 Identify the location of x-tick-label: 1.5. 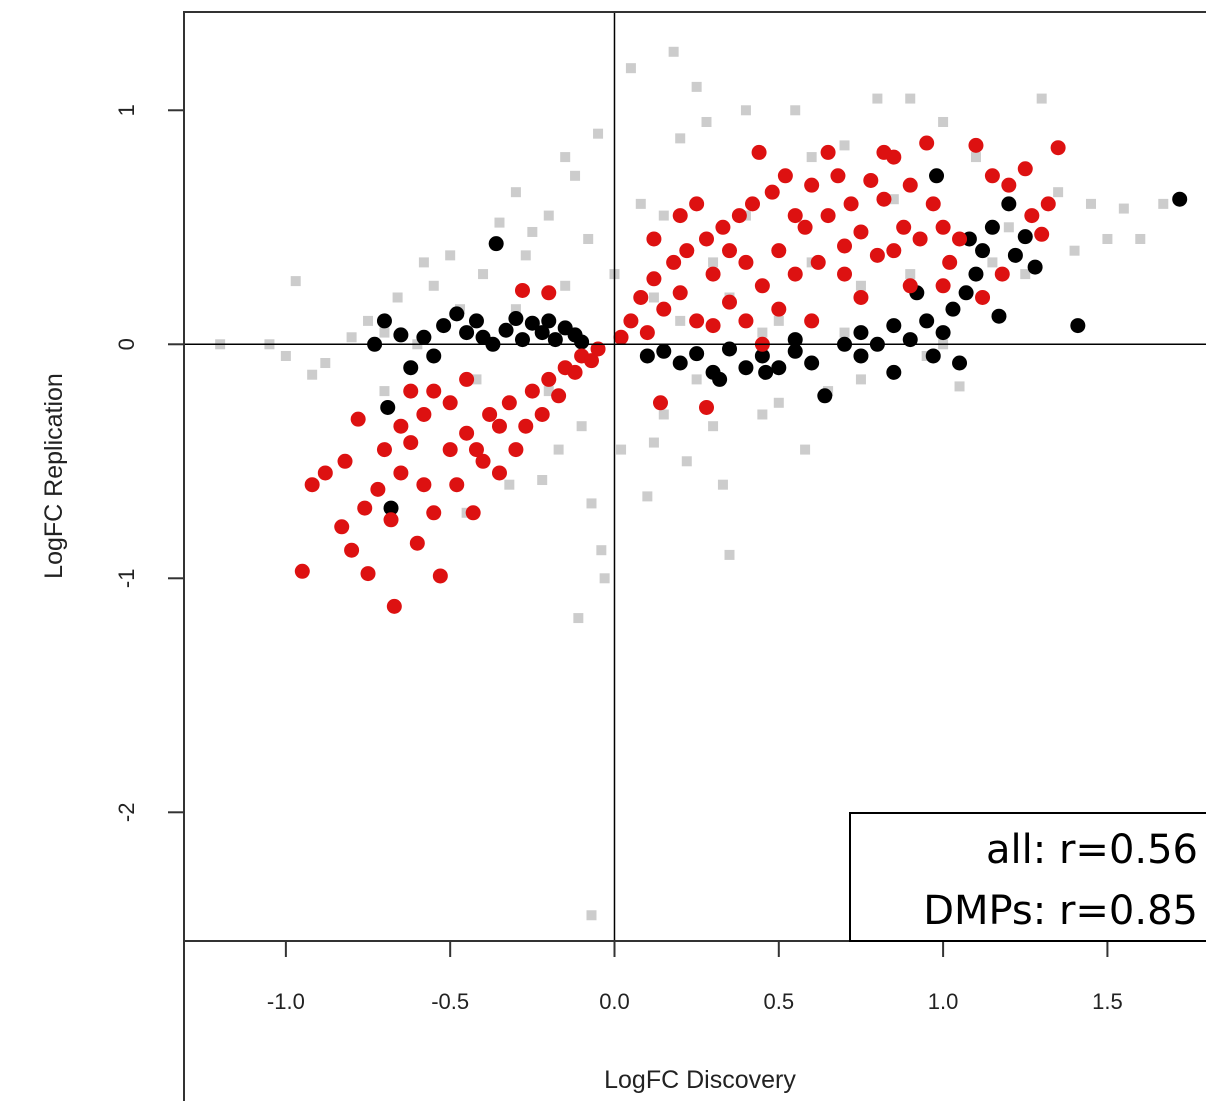
(1107, 1001).